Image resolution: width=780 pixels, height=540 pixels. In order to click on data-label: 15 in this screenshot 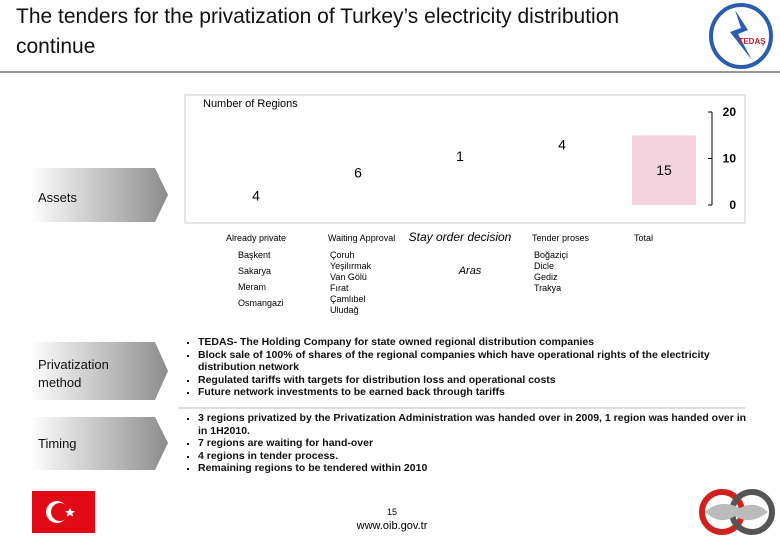, I will do `click(664, 170)`.